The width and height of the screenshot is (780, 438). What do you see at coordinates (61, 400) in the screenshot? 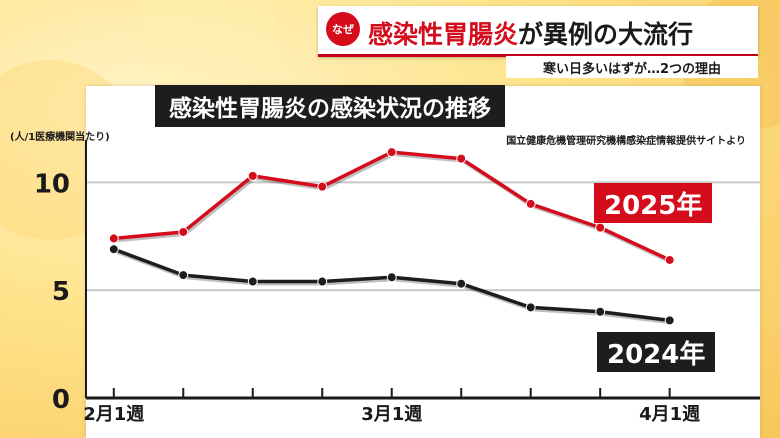
I see `y-tick-label: 0` at bounding box center [61, 400].